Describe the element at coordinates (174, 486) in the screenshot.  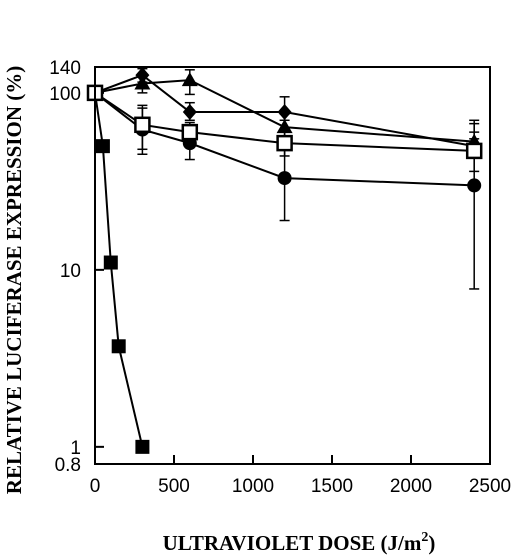
I see `x-tick-label: 500` at that location.